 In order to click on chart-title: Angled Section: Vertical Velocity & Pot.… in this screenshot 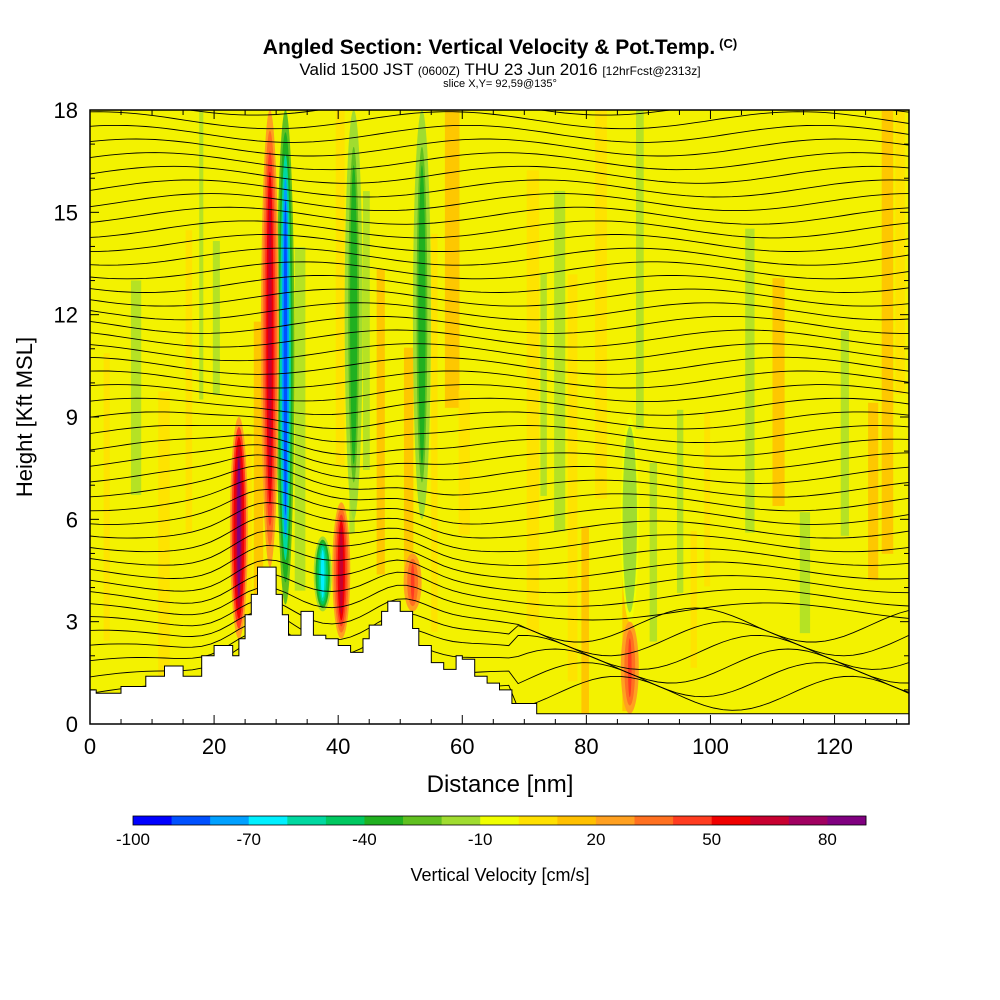, I will do `click(500, 48)`.